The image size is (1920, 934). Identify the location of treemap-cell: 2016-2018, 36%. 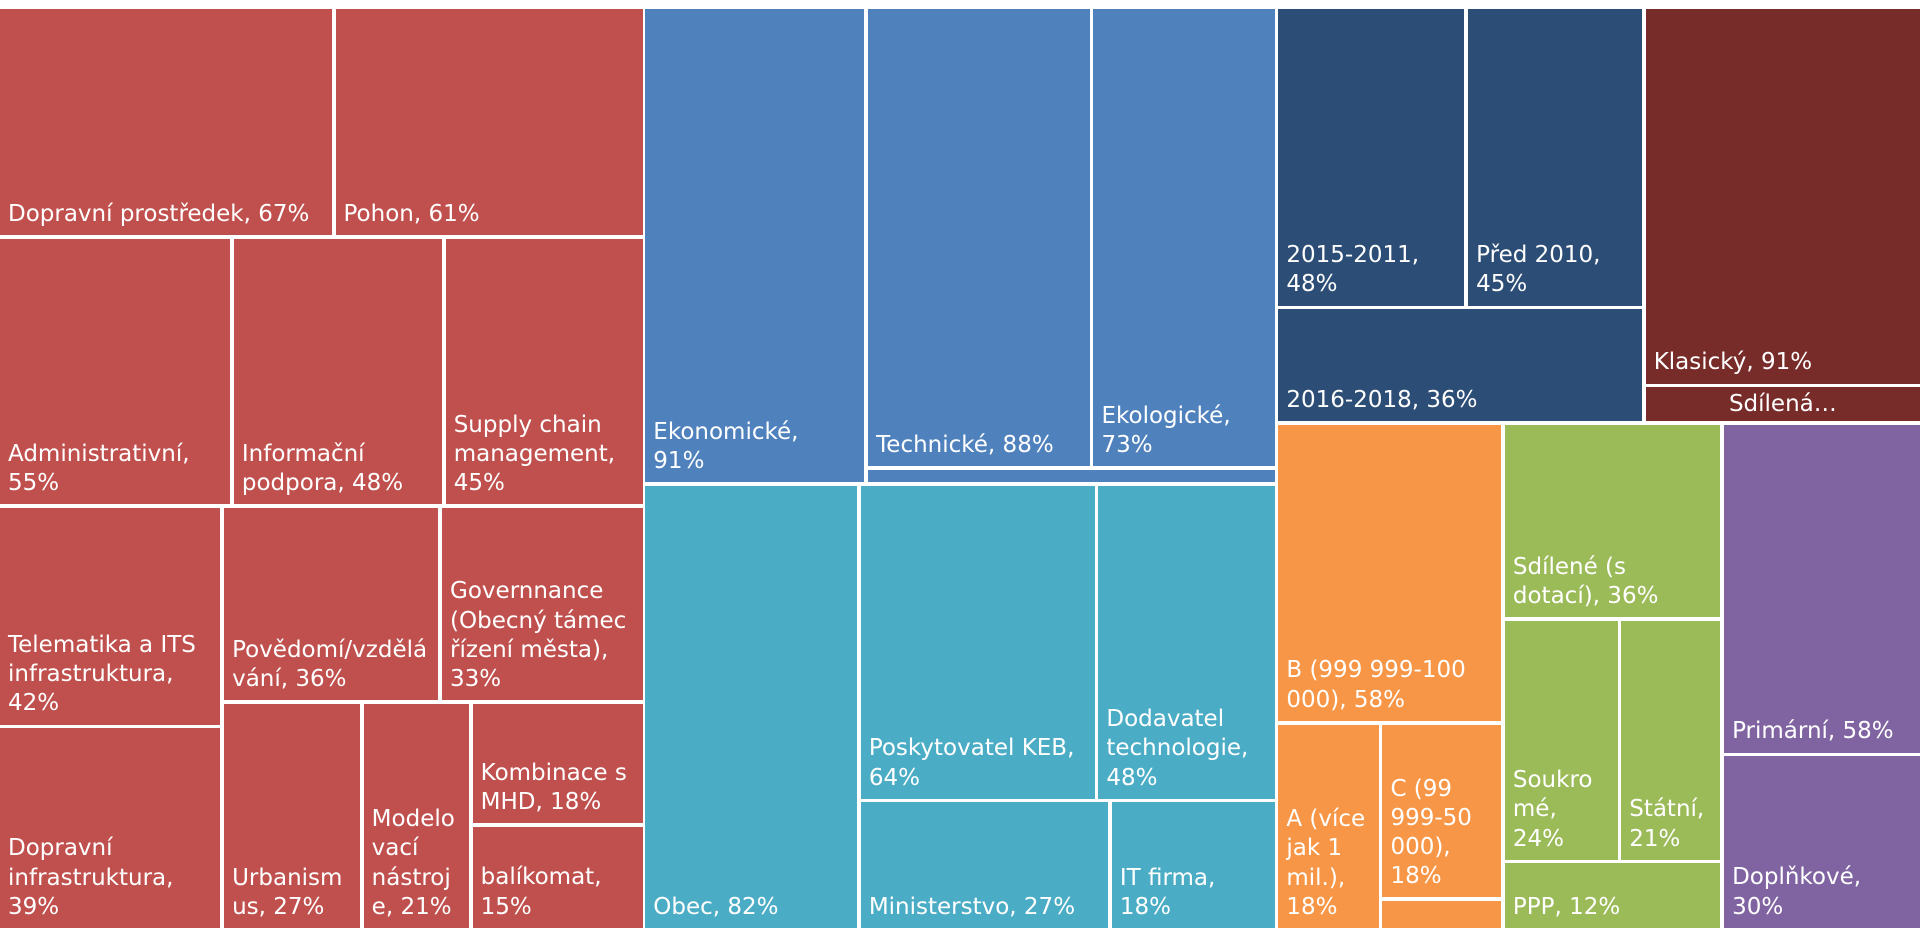
(1460, 365).